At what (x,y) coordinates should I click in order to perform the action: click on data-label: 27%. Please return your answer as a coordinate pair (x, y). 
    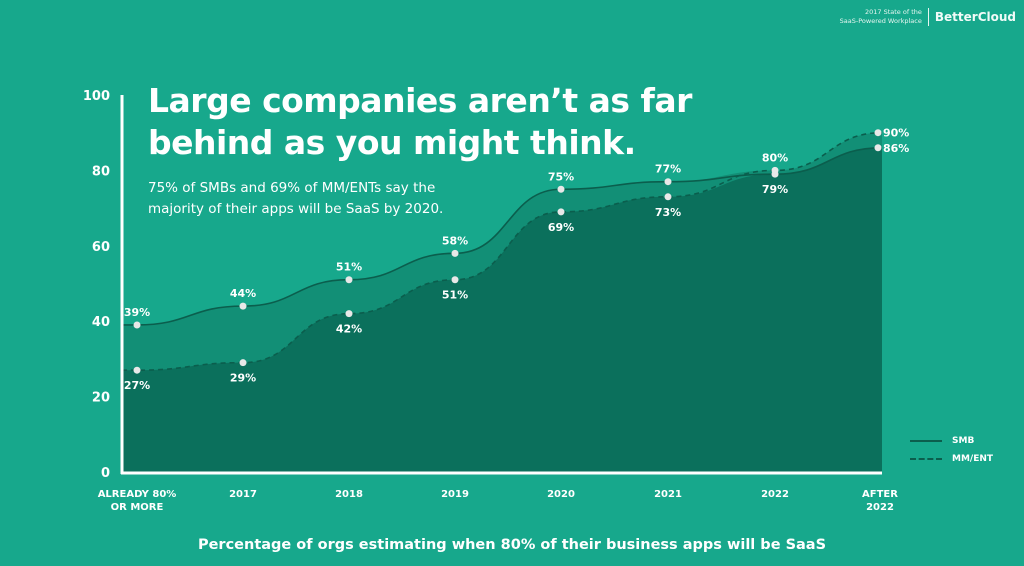
    Looking at the image, I should click on (137, 385).